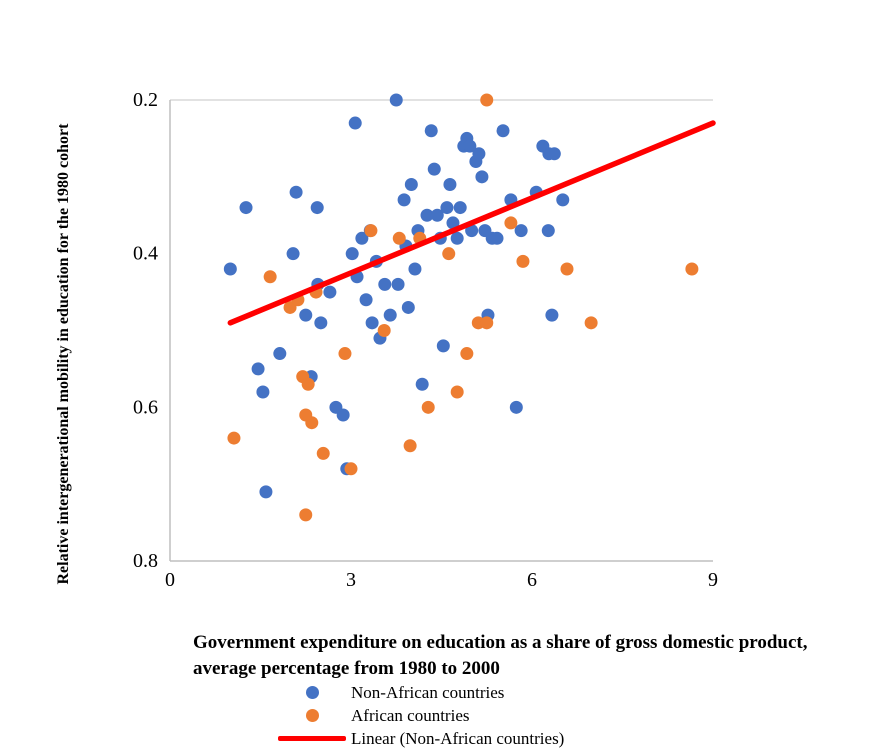  I want to click on blue-dot-icon, so click(312, 692).